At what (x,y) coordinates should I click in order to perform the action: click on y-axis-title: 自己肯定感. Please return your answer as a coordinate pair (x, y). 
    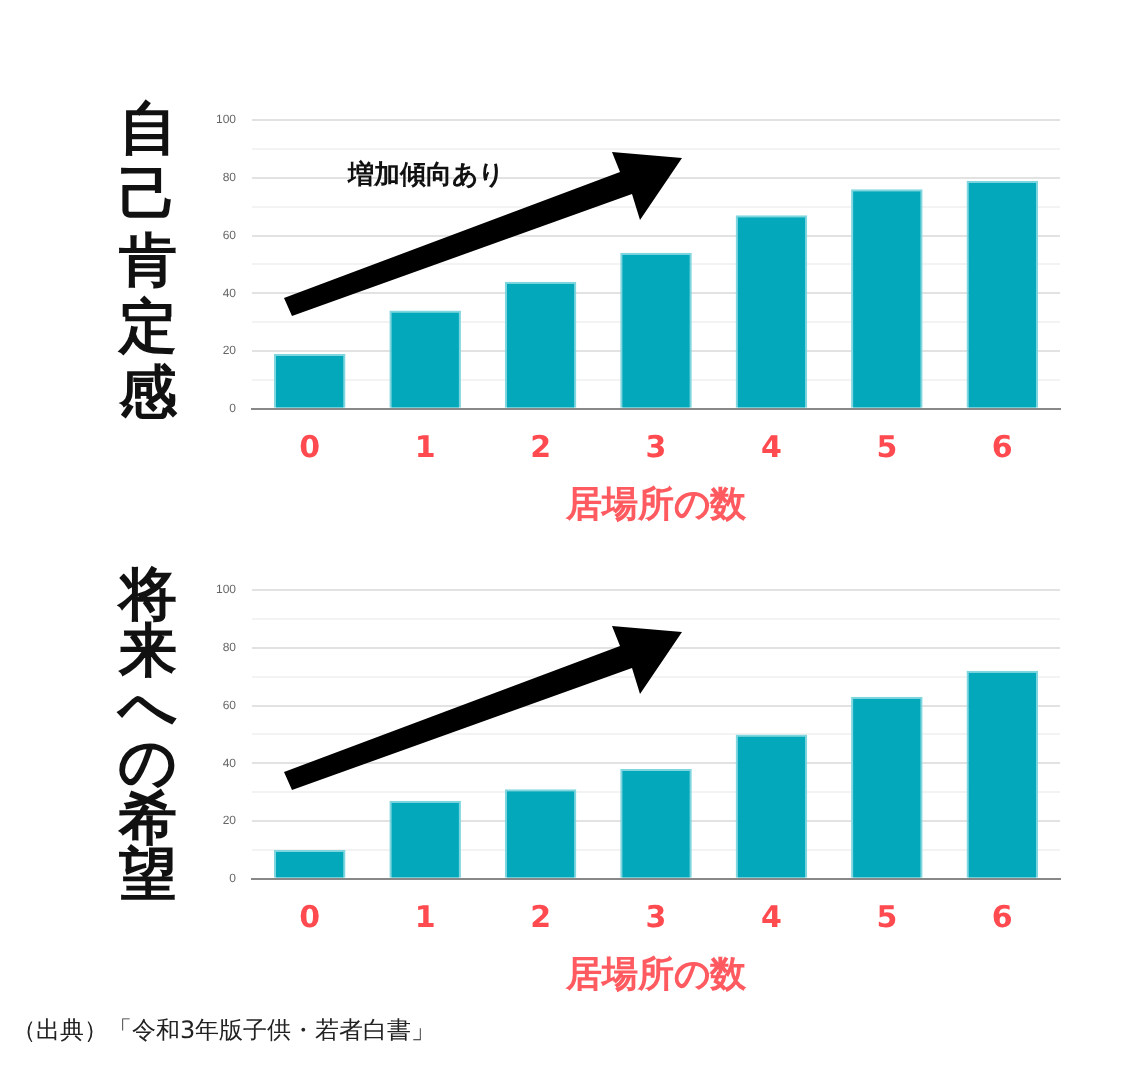
    Looking at the image, I should click on (147, 260).